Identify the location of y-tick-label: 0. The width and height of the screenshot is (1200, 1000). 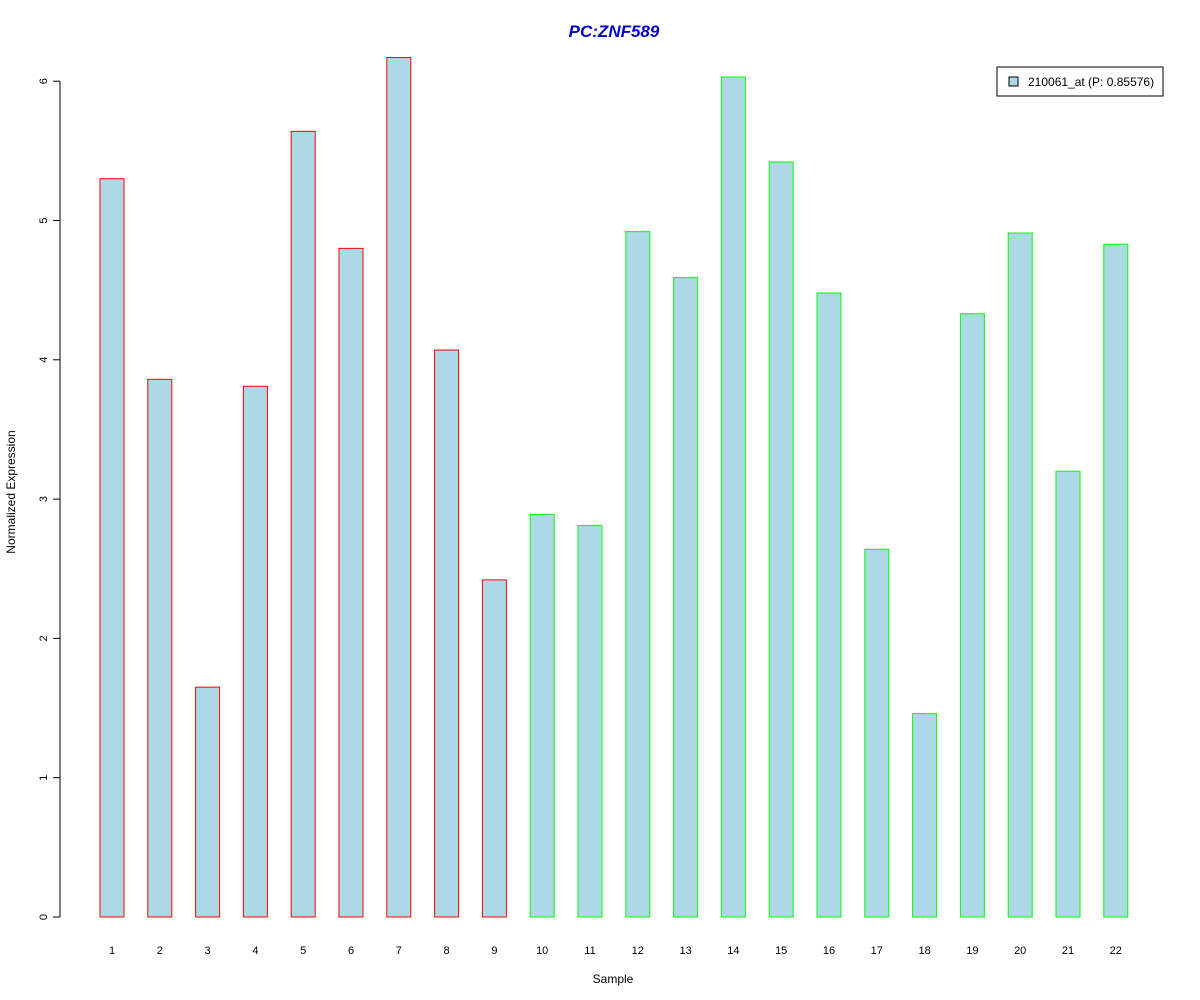
(44, 917).